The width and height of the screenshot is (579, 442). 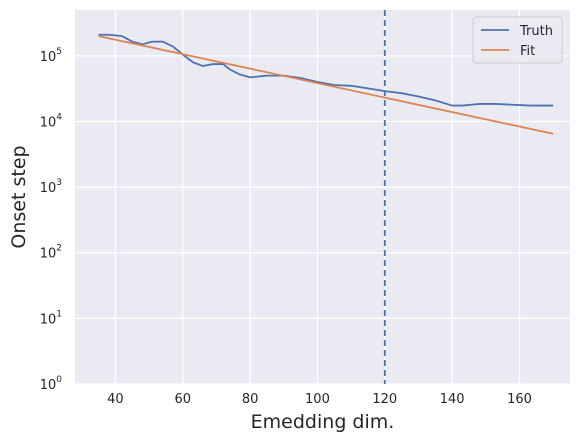 What do you see at coordinates (51, 187) in the screenshot?
I see `y-tick-label: 10³` at bounding box center [51, 187].